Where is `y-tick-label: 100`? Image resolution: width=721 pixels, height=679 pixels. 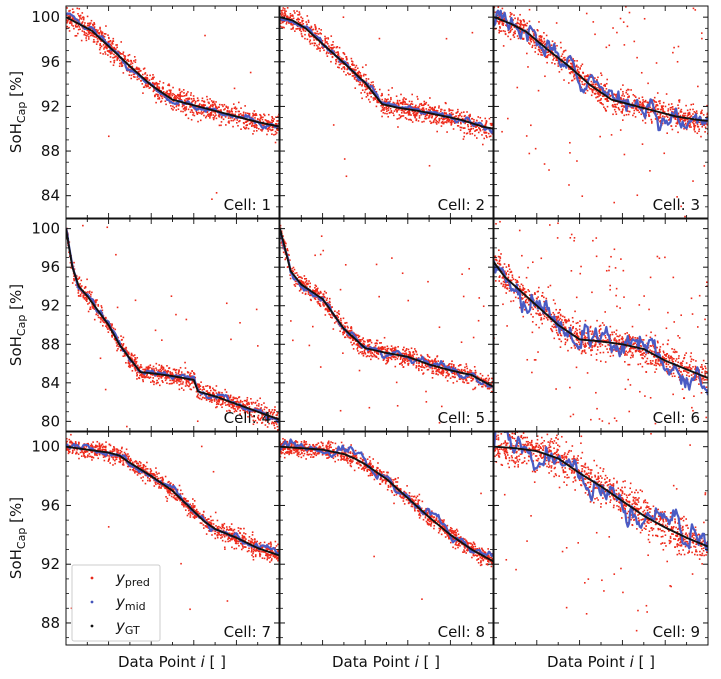 y-tick-label: 100 is located at coordinates (45, 17).